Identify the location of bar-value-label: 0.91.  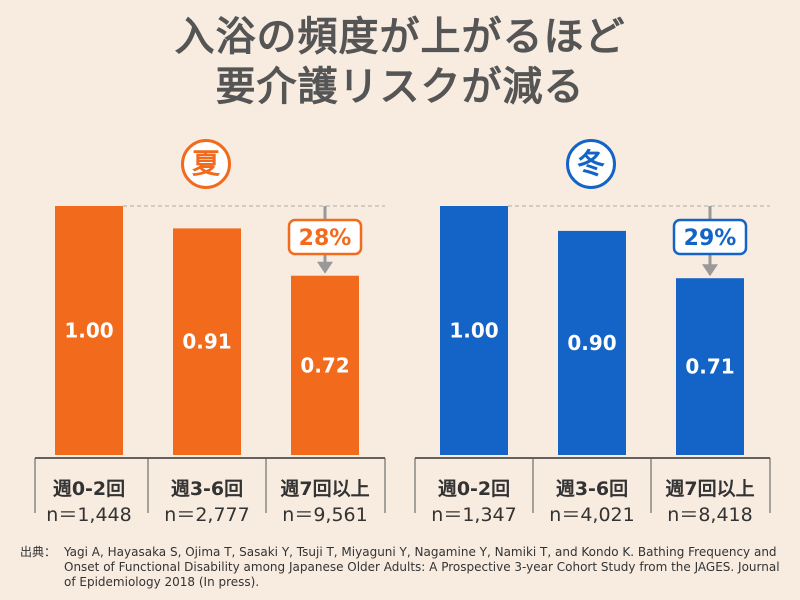
(206, 342).